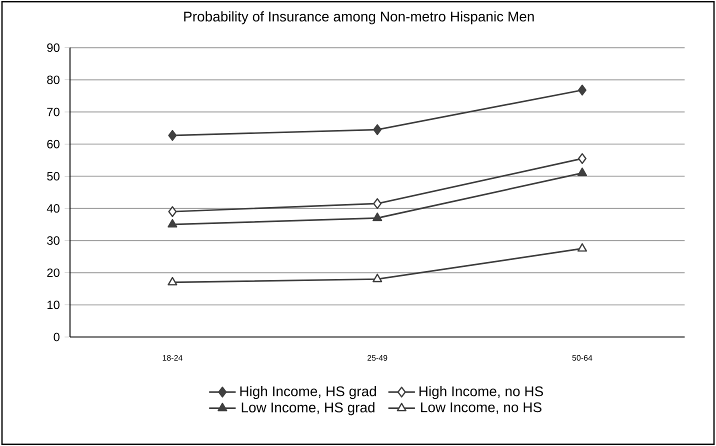 The height and width of the screenshot is (446, 716). What do you see at coordinates (172, 358) in the screenshot?
I see `x-tick-label: 18-24` at bounding box center [172, 358].